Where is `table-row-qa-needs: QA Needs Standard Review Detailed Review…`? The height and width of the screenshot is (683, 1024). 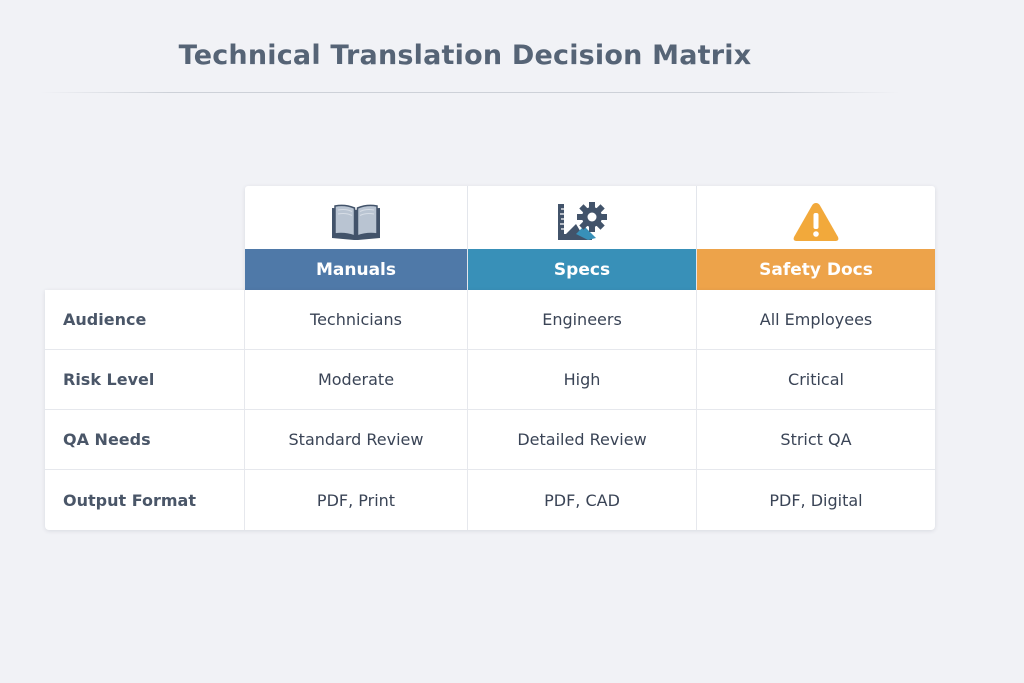 table-row-qa-needs: QA Needs Standard Review Detailed Review… is located at coordinates (490, 440).